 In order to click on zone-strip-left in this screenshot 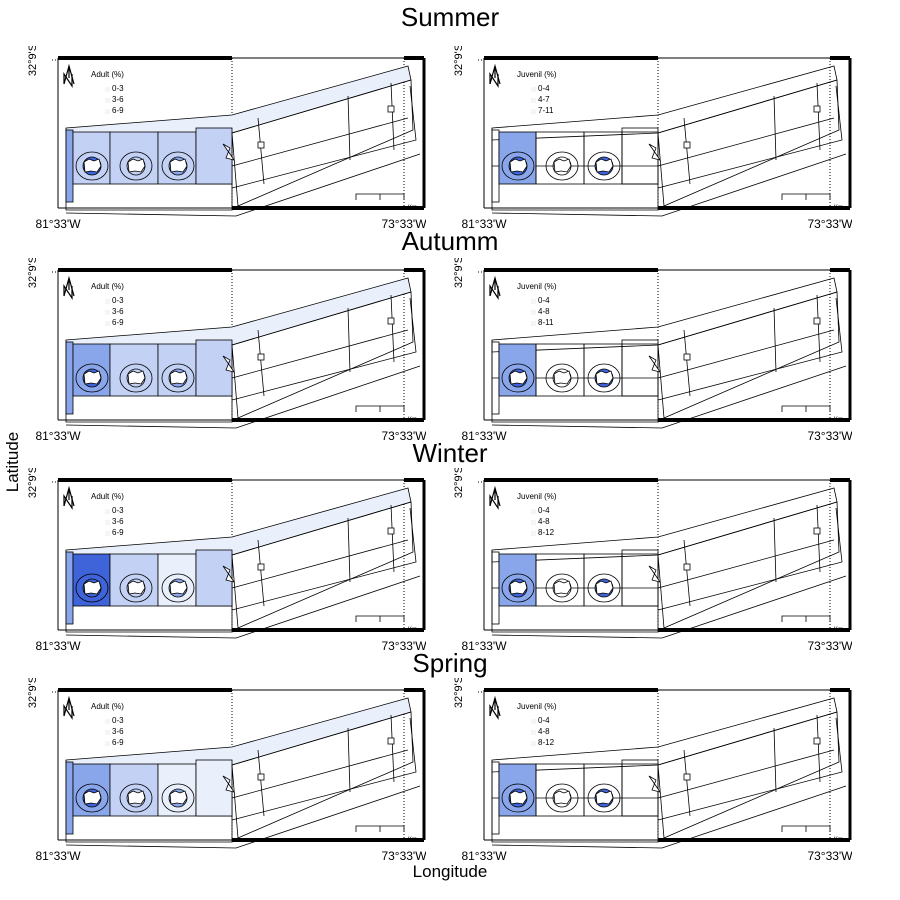, I will do `click(69, 378)`.